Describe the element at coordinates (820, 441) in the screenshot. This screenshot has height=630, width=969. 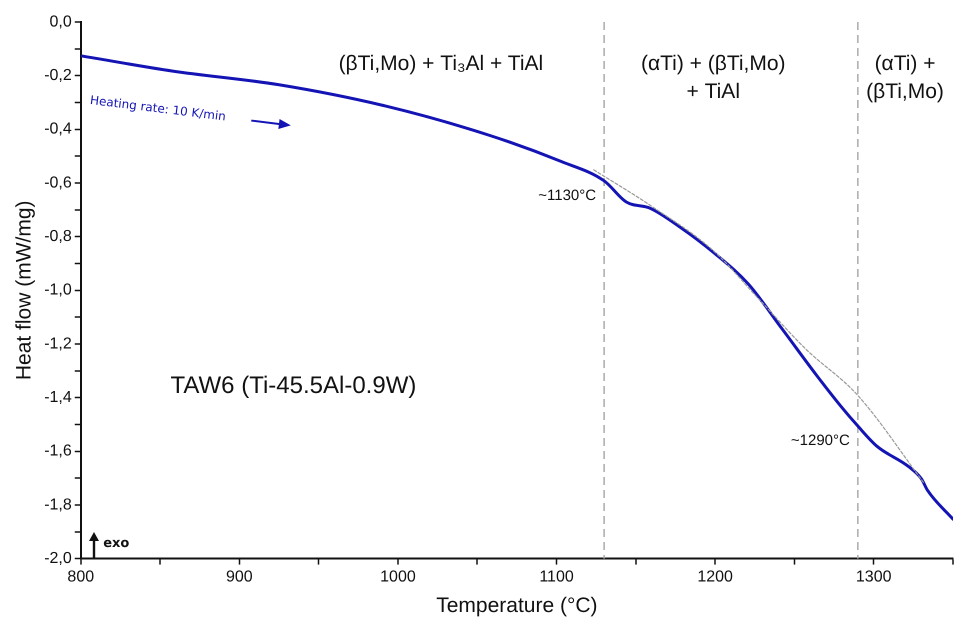
I see `annotation: ~1290°C` at that location.